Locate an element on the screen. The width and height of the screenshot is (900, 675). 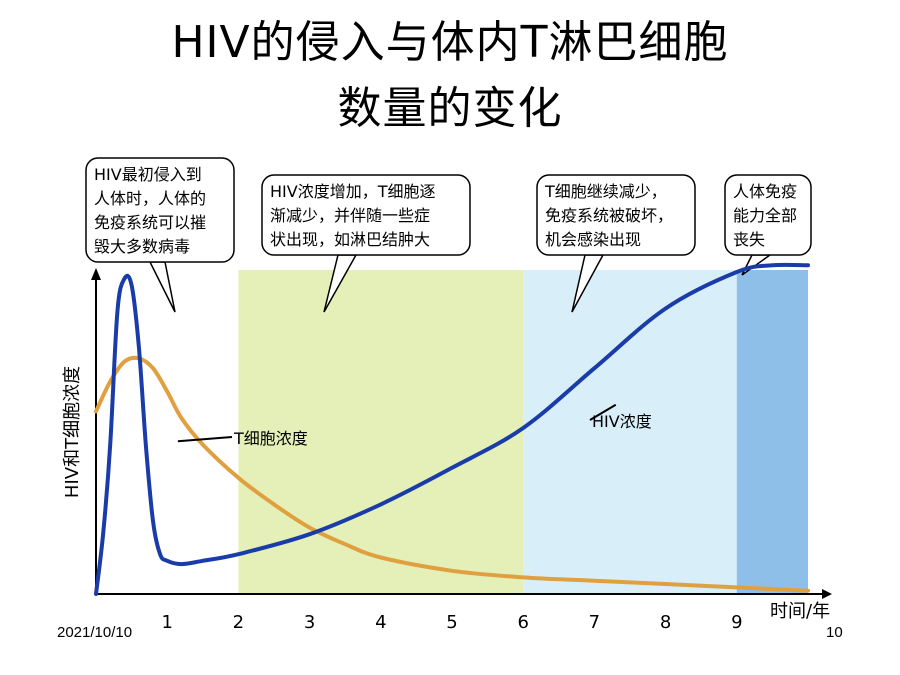
x-axis-arrow is located at coordinates (827, 594).